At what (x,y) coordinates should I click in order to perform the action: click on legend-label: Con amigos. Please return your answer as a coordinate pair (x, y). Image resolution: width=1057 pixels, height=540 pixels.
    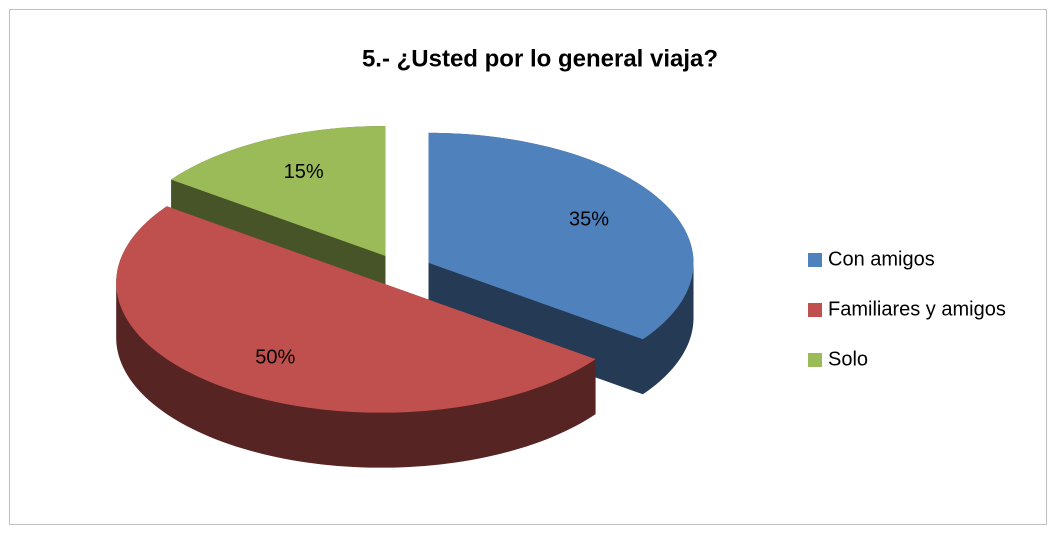
    Looking at the image, I should click on (881, 259).